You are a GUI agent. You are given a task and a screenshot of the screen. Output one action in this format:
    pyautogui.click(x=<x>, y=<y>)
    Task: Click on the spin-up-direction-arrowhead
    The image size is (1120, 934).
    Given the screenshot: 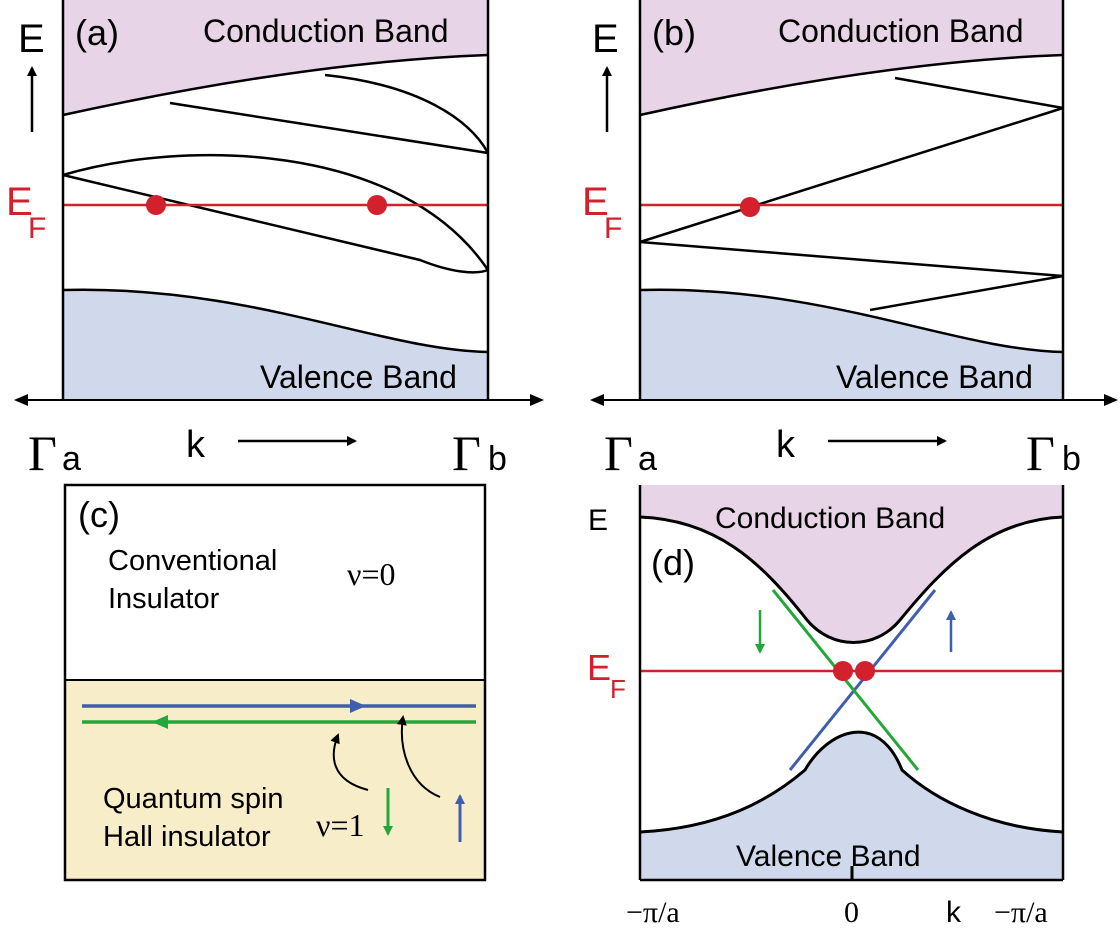 What is the action you would take?
    pyautogui.click(x=358, y=706)
    